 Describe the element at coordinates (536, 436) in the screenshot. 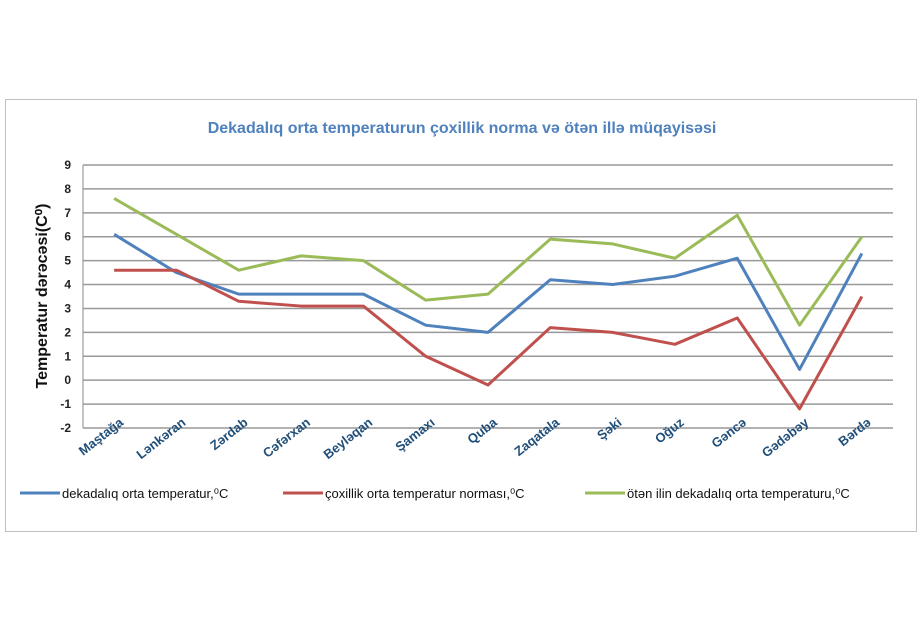

I see `x-category-label: Zaqatala` at that location.